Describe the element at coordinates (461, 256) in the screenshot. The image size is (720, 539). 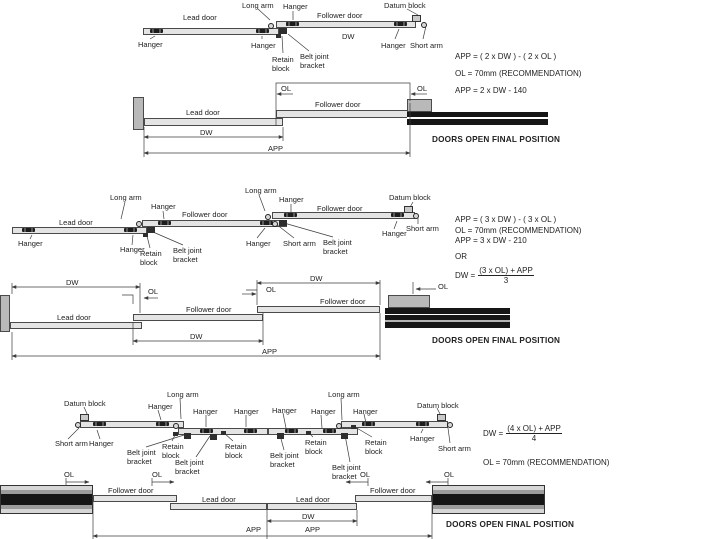
I see `formula-or: OR` at that location.